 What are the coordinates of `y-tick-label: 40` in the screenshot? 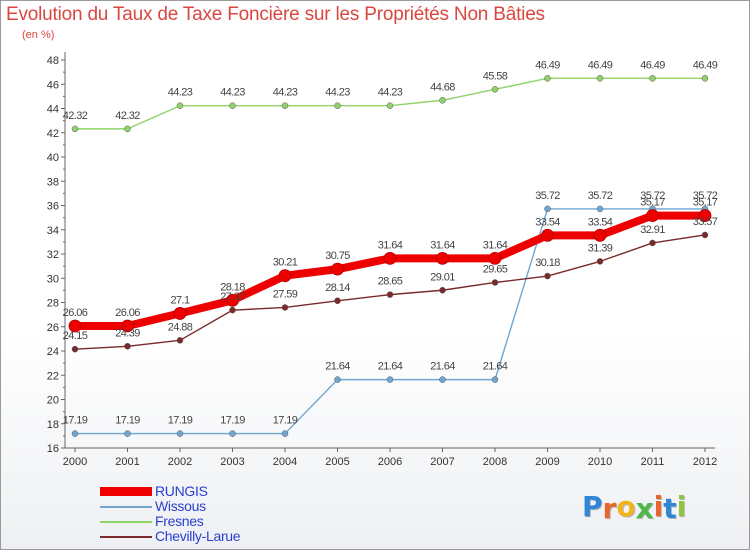 It's located at (53, 158).